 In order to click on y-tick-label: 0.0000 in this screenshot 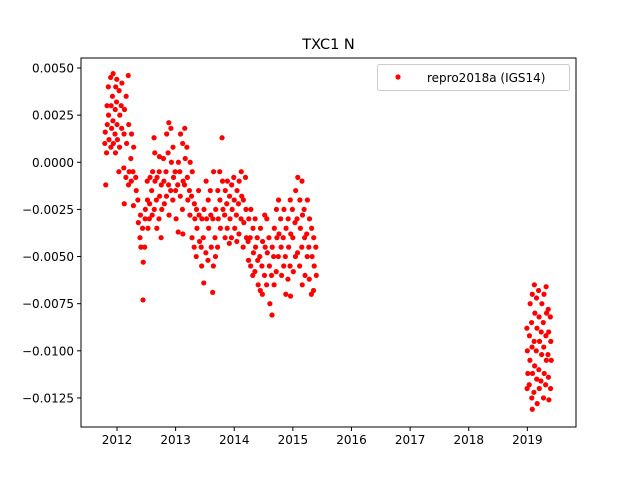, I will do `click(53, 163)`.